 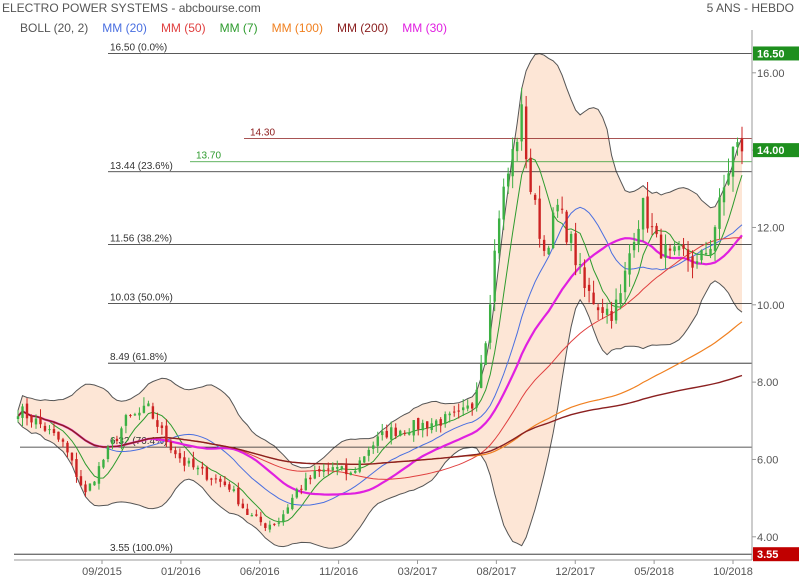 I want to click on fibonacci-label: 13.44 (23.6%), so click(x=141, y=166).